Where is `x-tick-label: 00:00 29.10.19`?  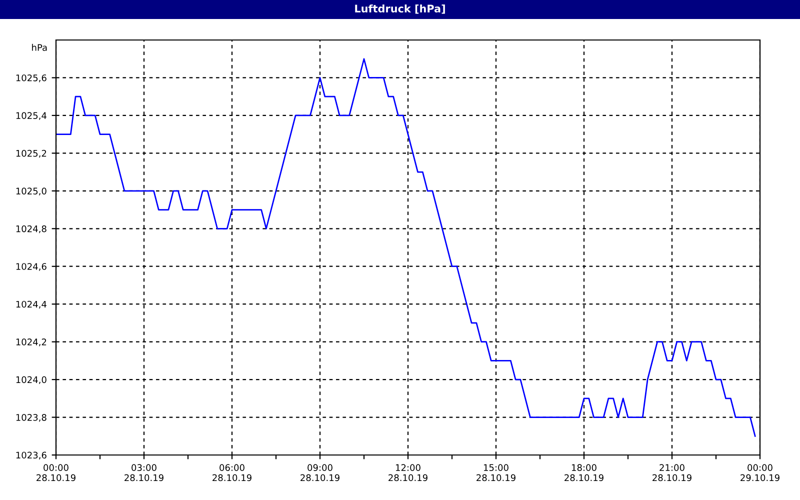 x-tick-label: 00:00 29.10.19 is located at coordinates (760, 473).